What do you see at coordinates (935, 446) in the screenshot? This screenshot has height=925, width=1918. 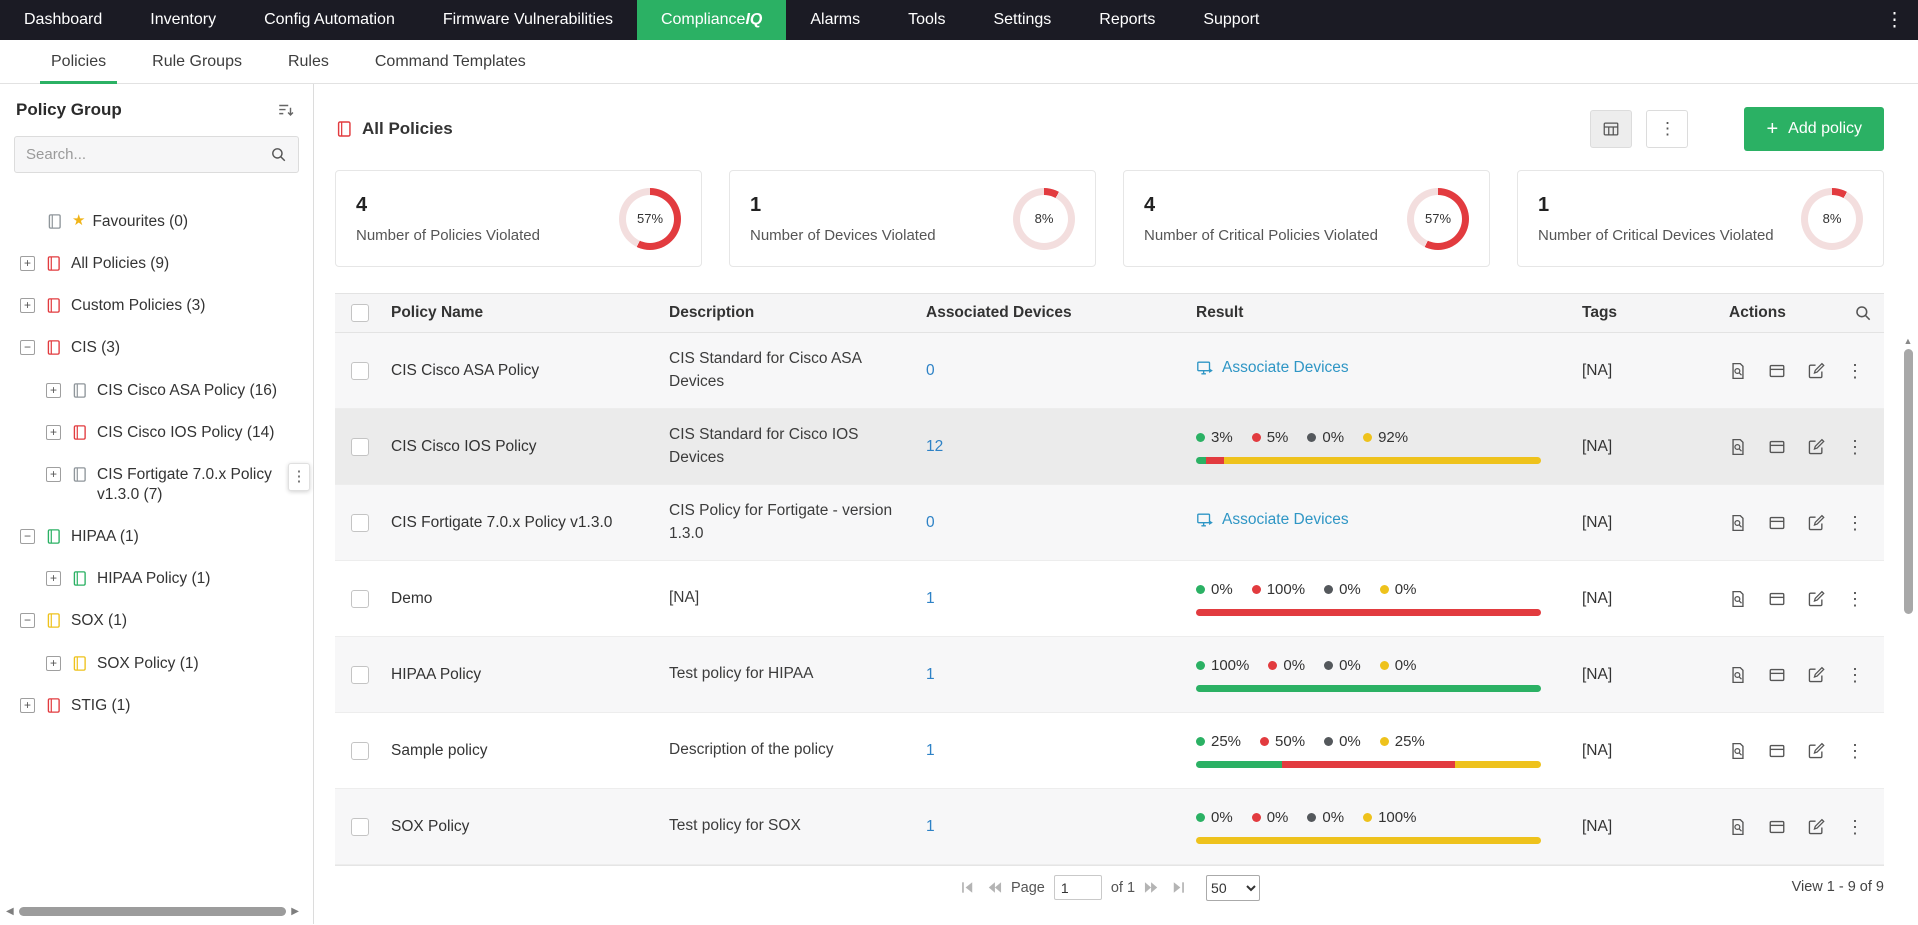 I see `associated-devices-count: 12` at bounding box center [935, 446].